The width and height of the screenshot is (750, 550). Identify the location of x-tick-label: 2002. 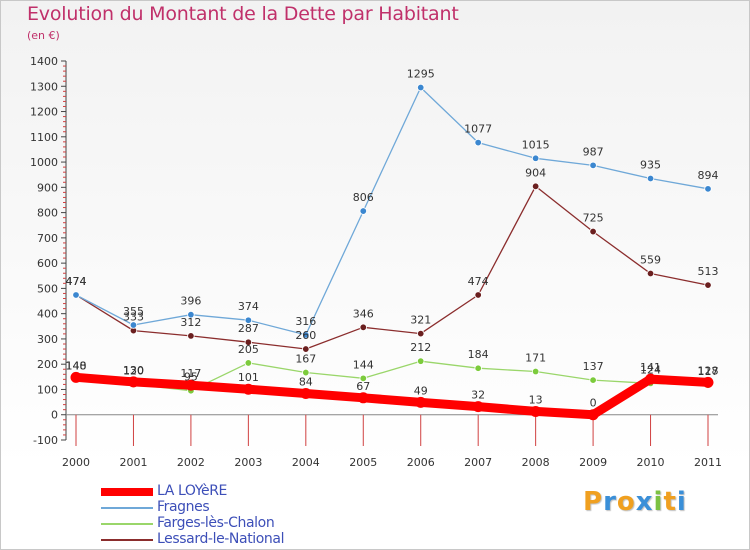
(191, 462).